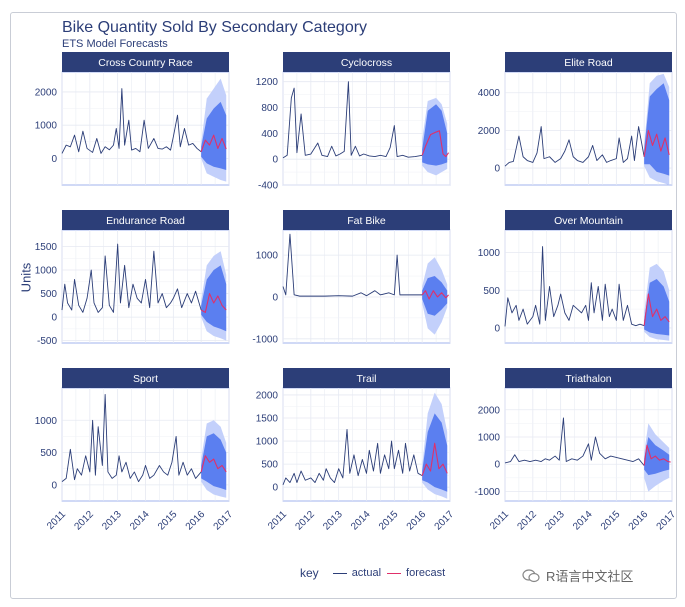 The height and width of the screenshot is (607, 685). I want to click on y-tick-label: -400, so click(268, 186).